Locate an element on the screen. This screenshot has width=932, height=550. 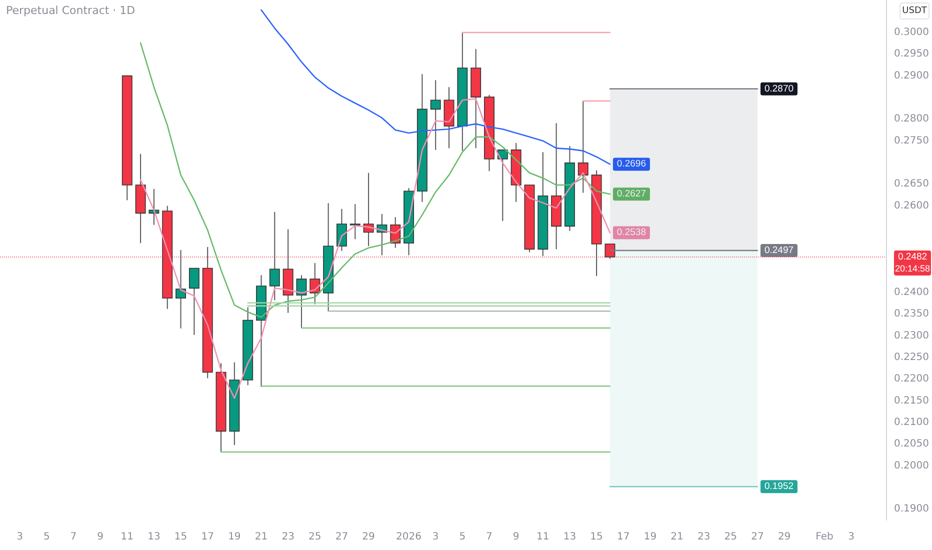
y-tick-label: 0.2150 is located at coordinates (912, 400).